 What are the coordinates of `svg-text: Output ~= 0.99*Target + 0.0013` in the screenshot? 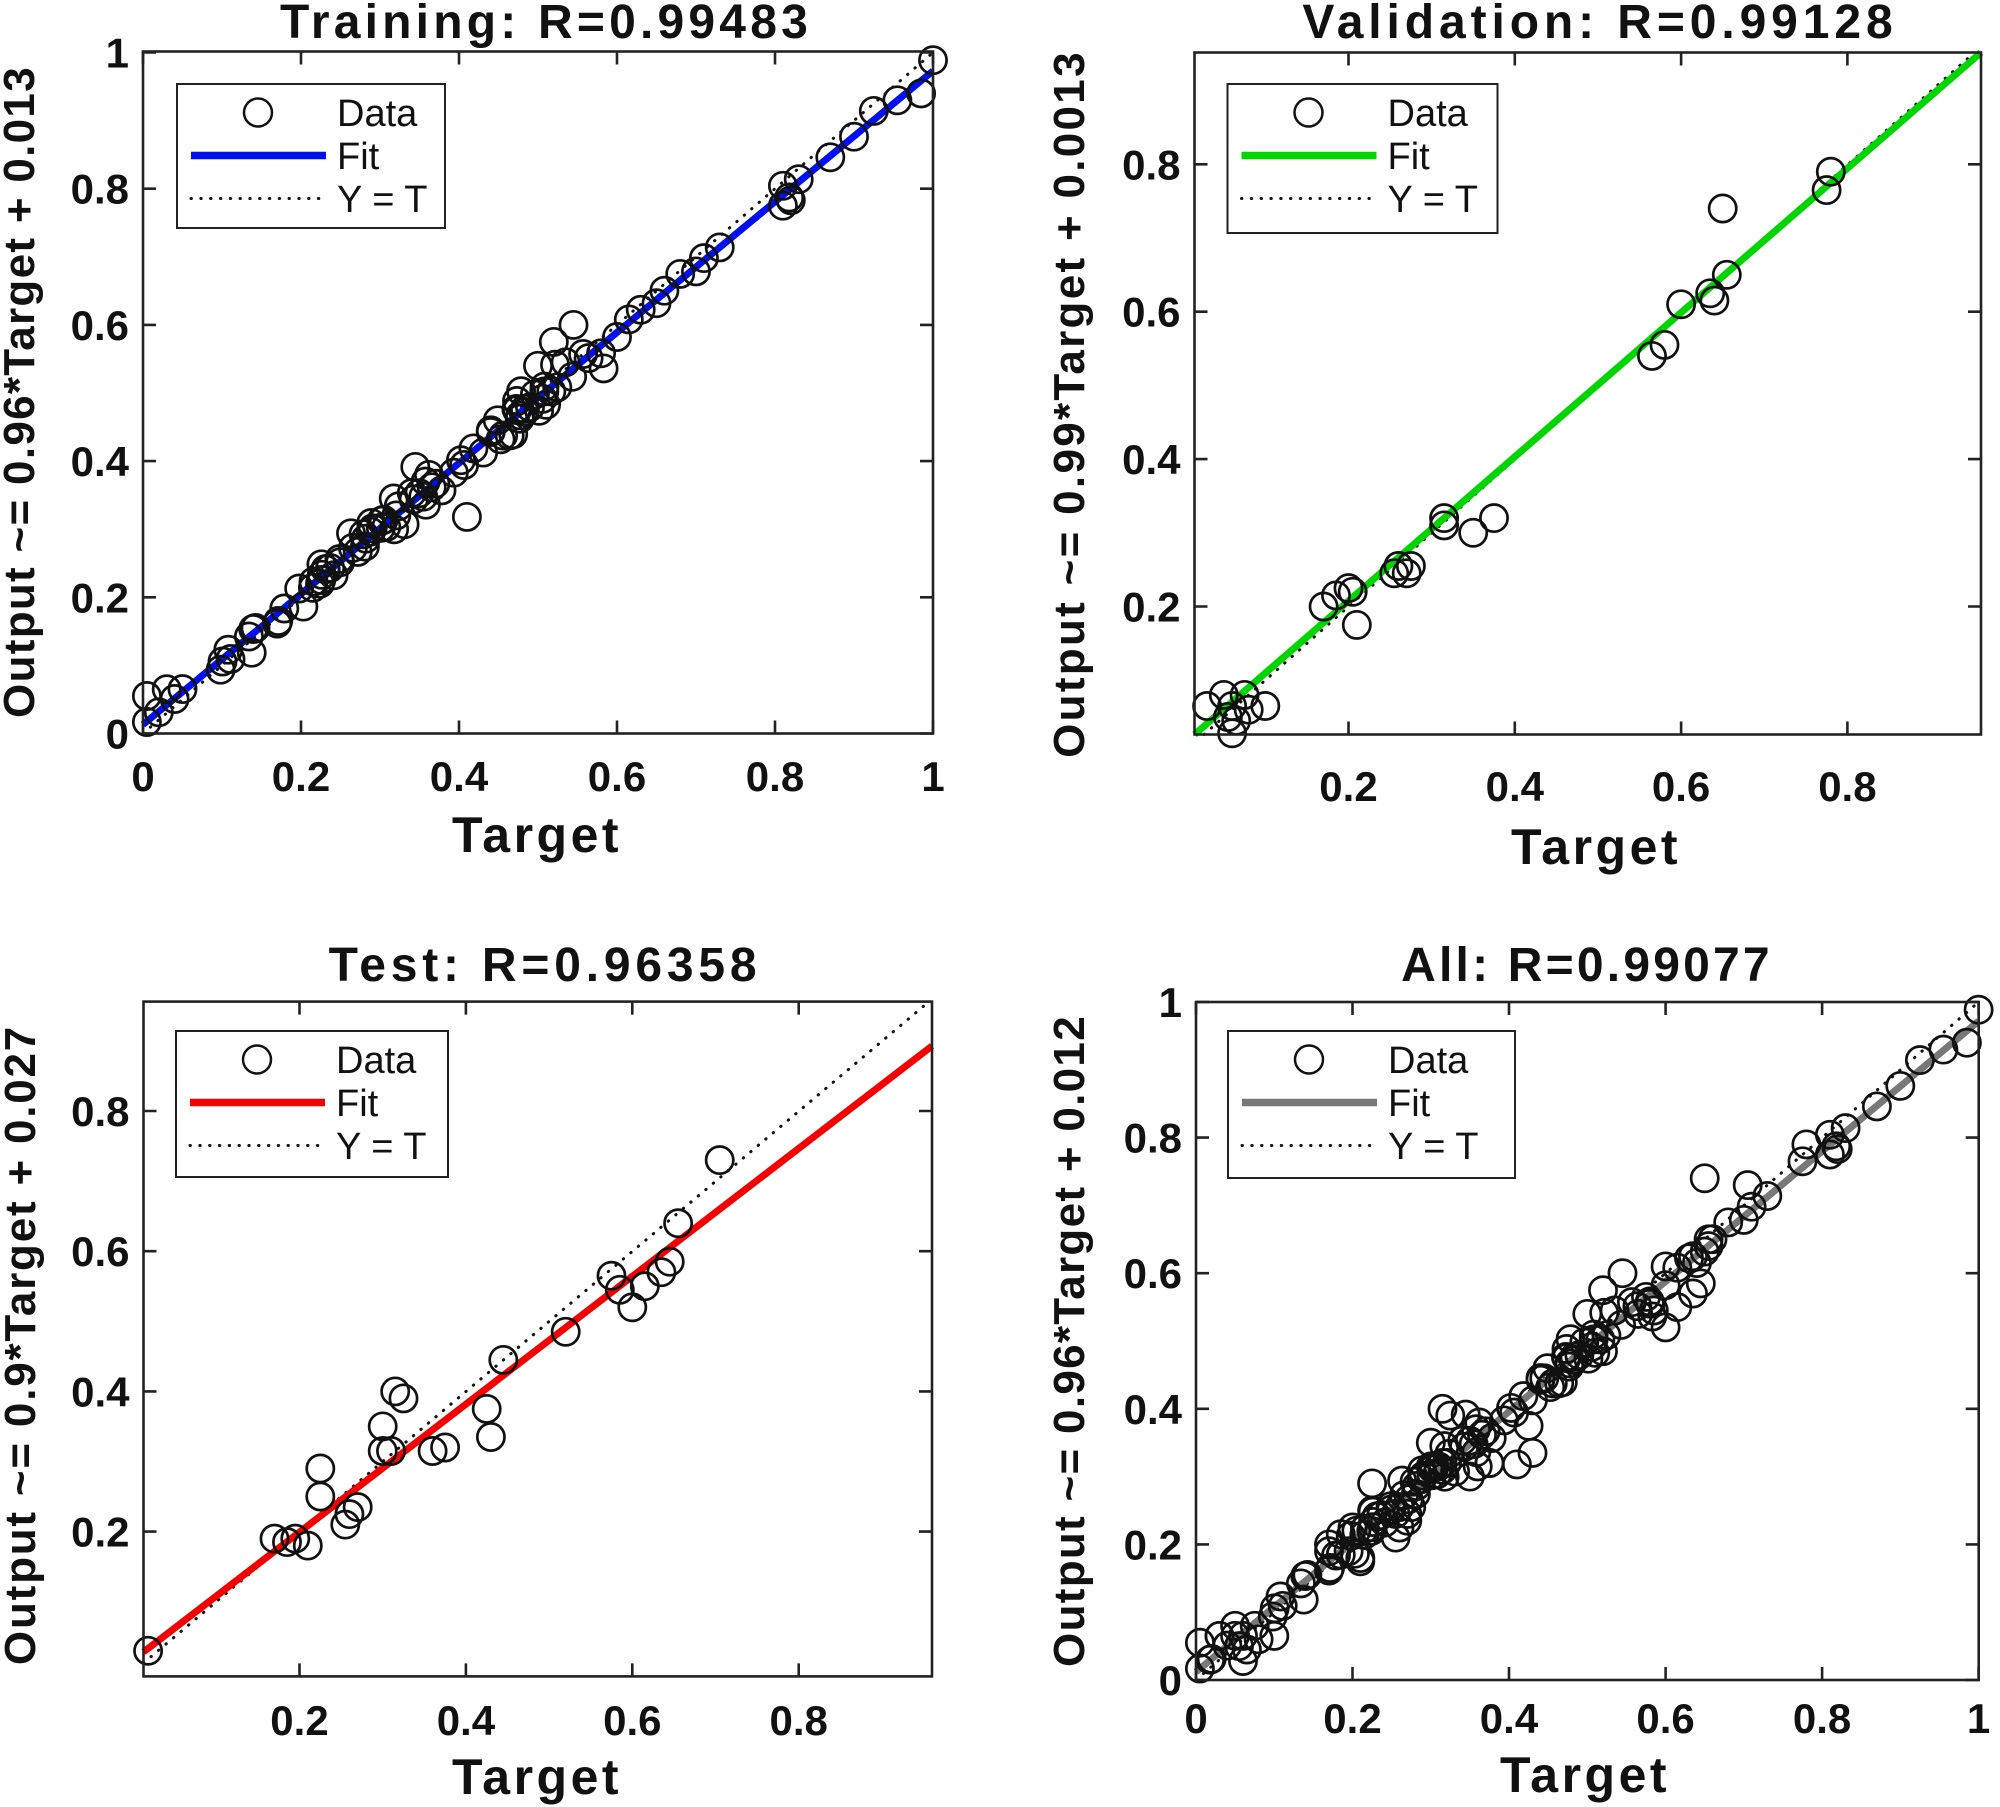 It's located at (1069, 404).